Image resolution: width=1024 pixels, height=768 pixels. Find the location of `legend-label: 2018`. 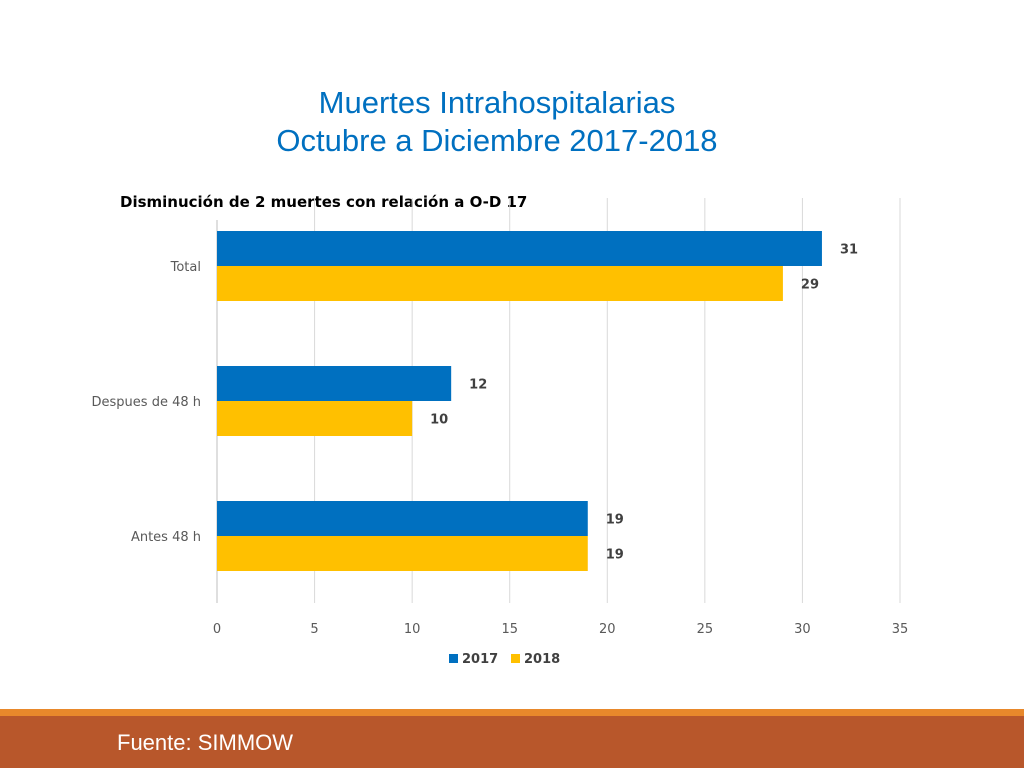

legend-label: 2018 is located at coordinates (542, 659).